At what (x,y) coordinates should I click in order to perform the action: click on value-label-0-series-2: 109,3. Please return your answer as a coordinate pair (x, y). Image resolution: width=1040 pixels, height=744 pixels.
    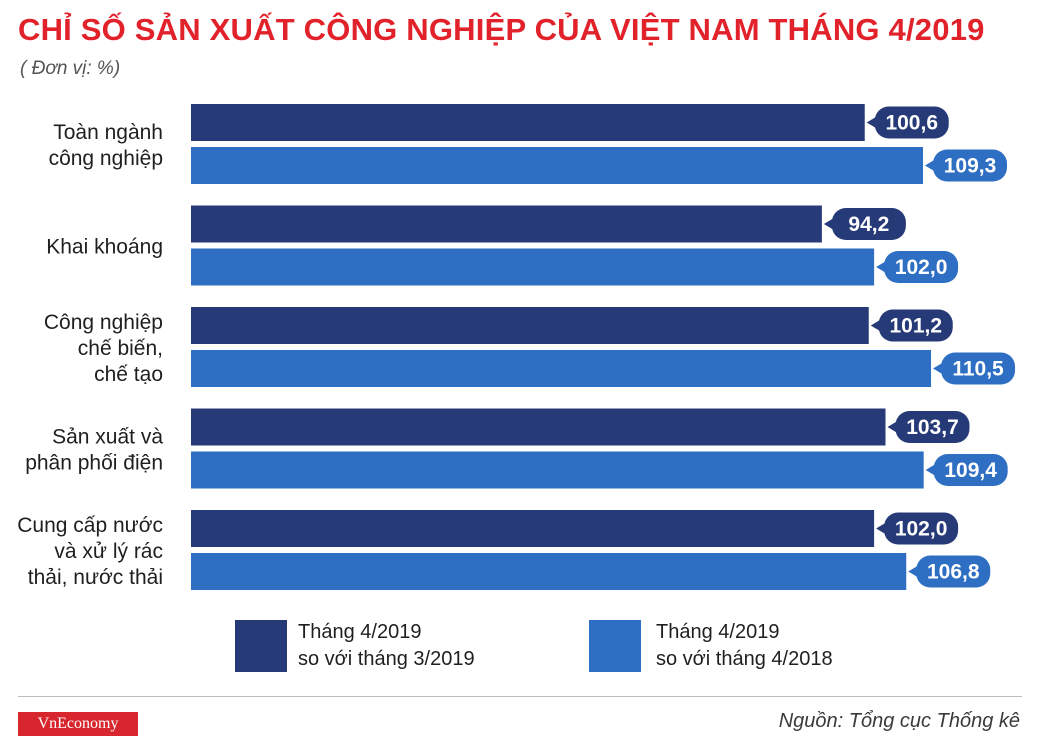
    Looking at the image, I should click on (970, 166).